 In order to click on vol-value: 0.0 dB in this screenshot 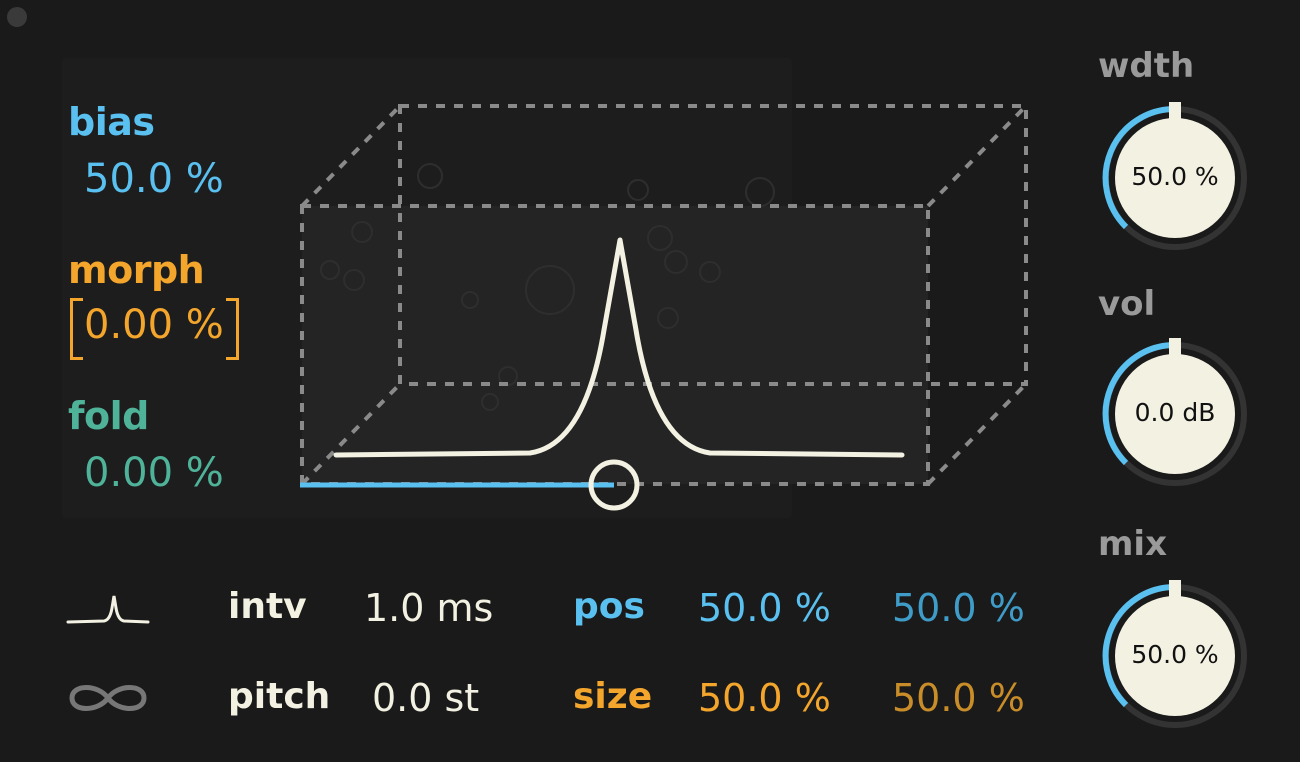, I will do `click(1175, 412)`.